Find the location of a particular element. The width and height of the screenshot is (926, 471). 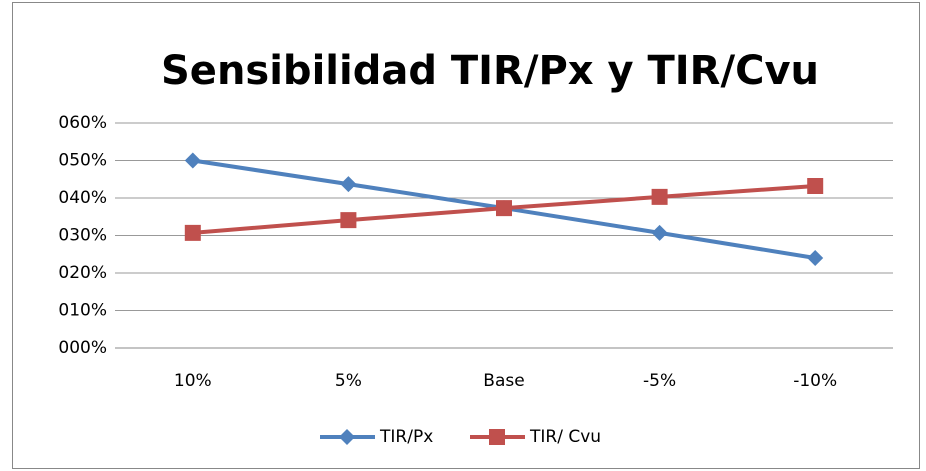

legend-label: TIR/Px is located at coordinates (406, 437).